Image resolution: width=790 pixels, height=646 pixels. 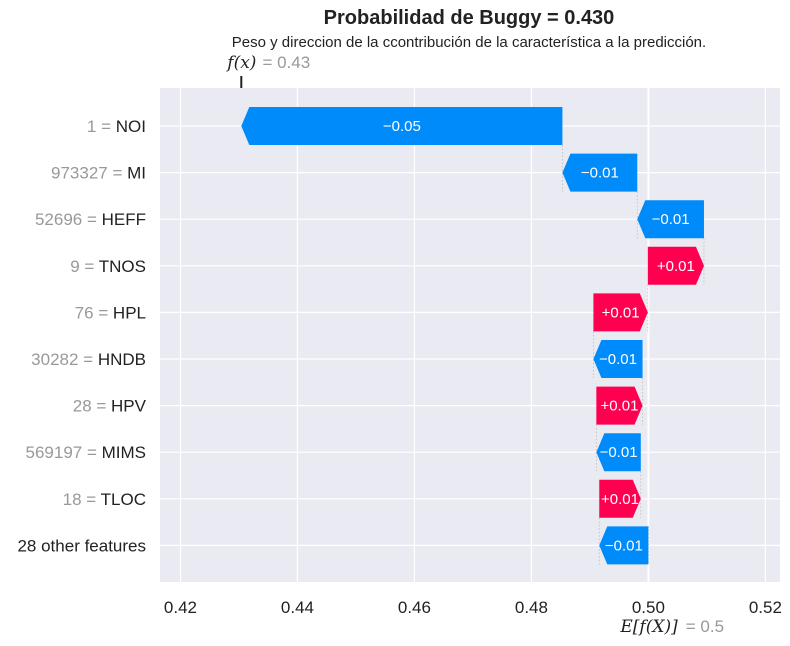 What do you see at coordinates (124, 452) in the screenshot?
I see `feature-name: MIMS` at bounding box center [124, 452].